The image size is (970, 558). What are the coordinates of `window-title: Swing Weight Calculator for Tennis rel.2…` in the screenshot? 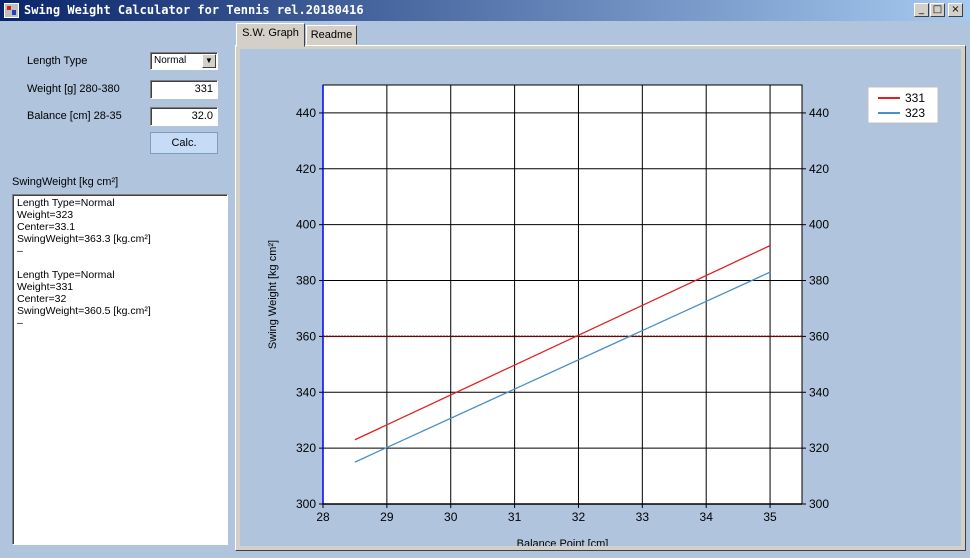 It's located at (194, 10).